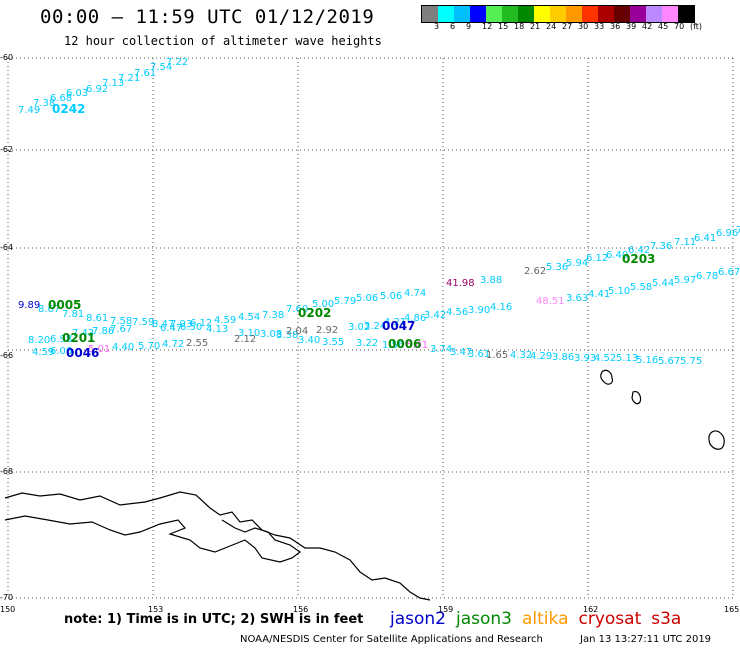 The width and height of the screenshot is (740, 650). What do you see at coordinates (6, 355) in the screenshot?
I see `lat-tick-label: -66` at bounding box center [6, 355].